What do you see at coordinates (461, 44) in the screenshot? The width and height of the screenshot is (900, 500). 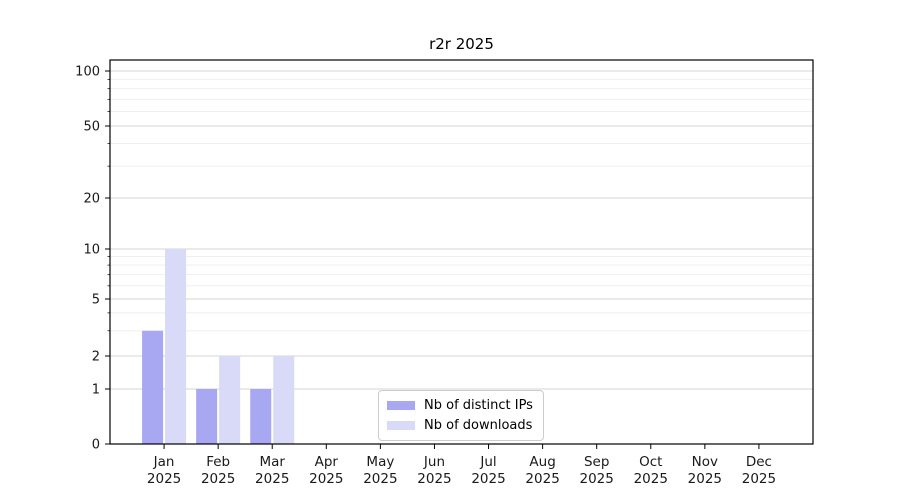 I see `chart-title: r2r 2025` at bounding box center [461, 44].